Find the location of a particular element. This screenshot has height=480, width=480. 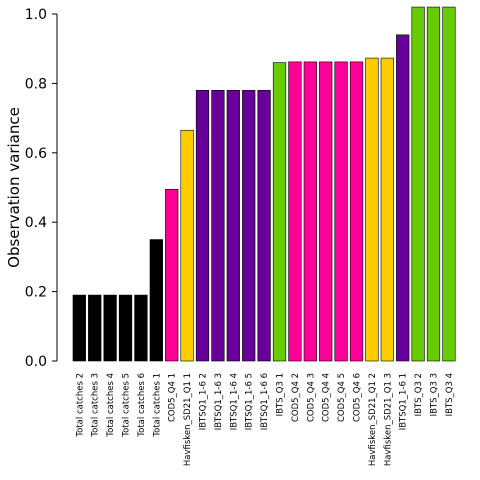

x-tick-label: IBTSQ1_1-6 5 is located at coordinates (250, 401).